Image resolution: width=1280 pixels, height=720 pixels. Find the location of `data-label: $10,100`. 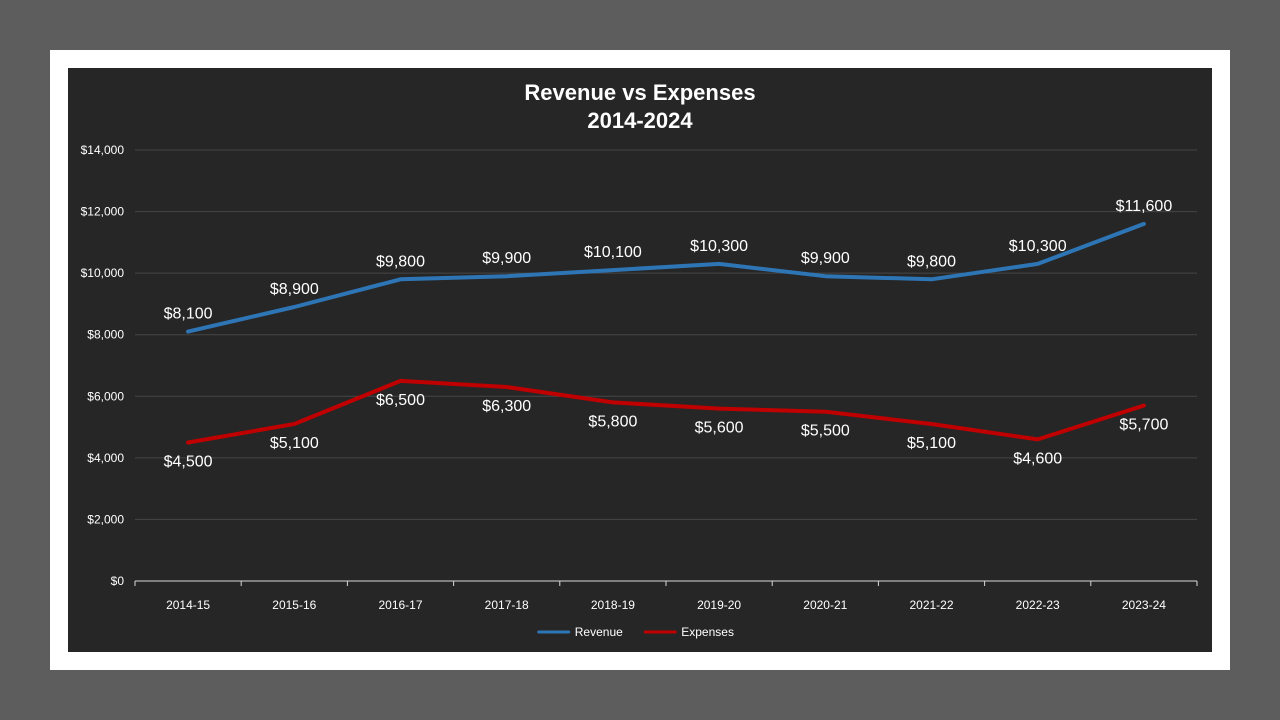

data-label: $10,100 is located at coordinates (613, 252).